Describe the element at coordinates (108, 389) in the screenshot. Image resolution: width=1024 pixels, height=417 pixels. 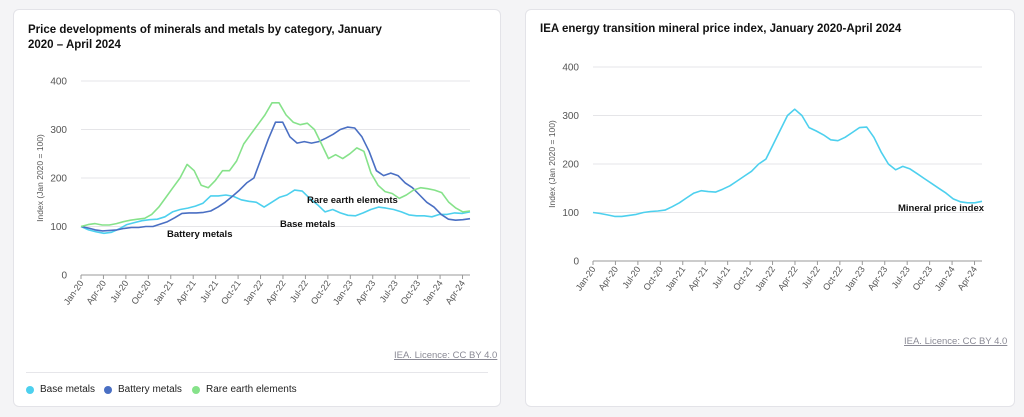
I see `legend-dot-battery-metals` at that location.